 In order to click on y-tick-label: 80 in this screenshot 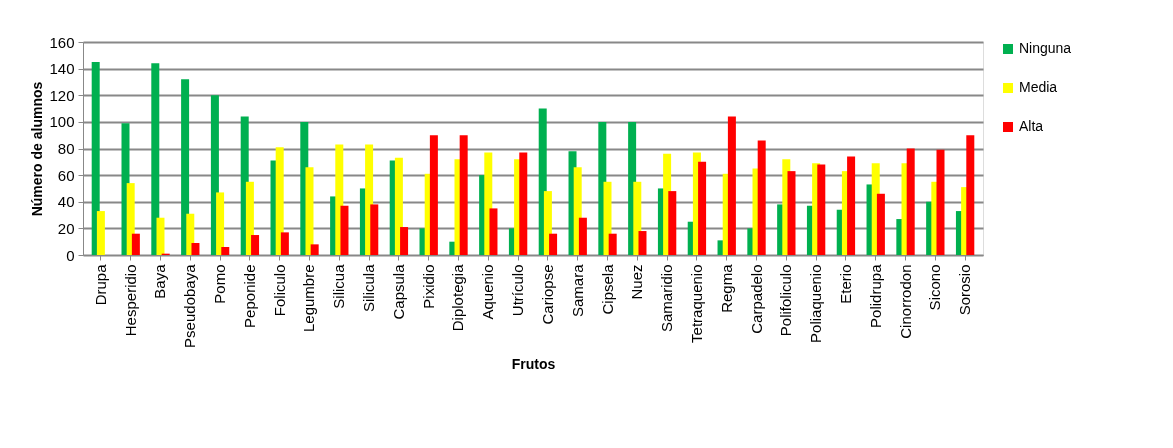, I will do `click(66, 148)`.